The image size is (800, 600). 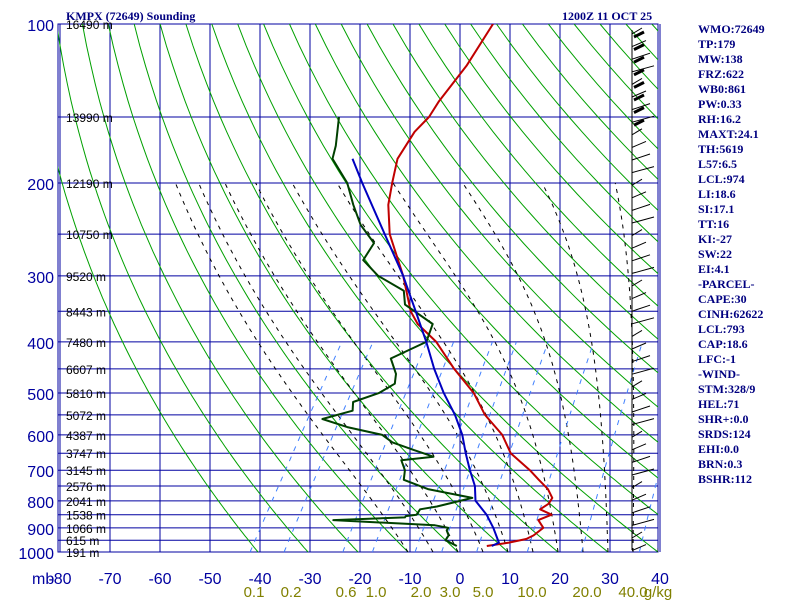 What do you see at coordinates (715, 254) in the screenshot?
I see `index-line: SW:22` at bounding box center [715, 254].